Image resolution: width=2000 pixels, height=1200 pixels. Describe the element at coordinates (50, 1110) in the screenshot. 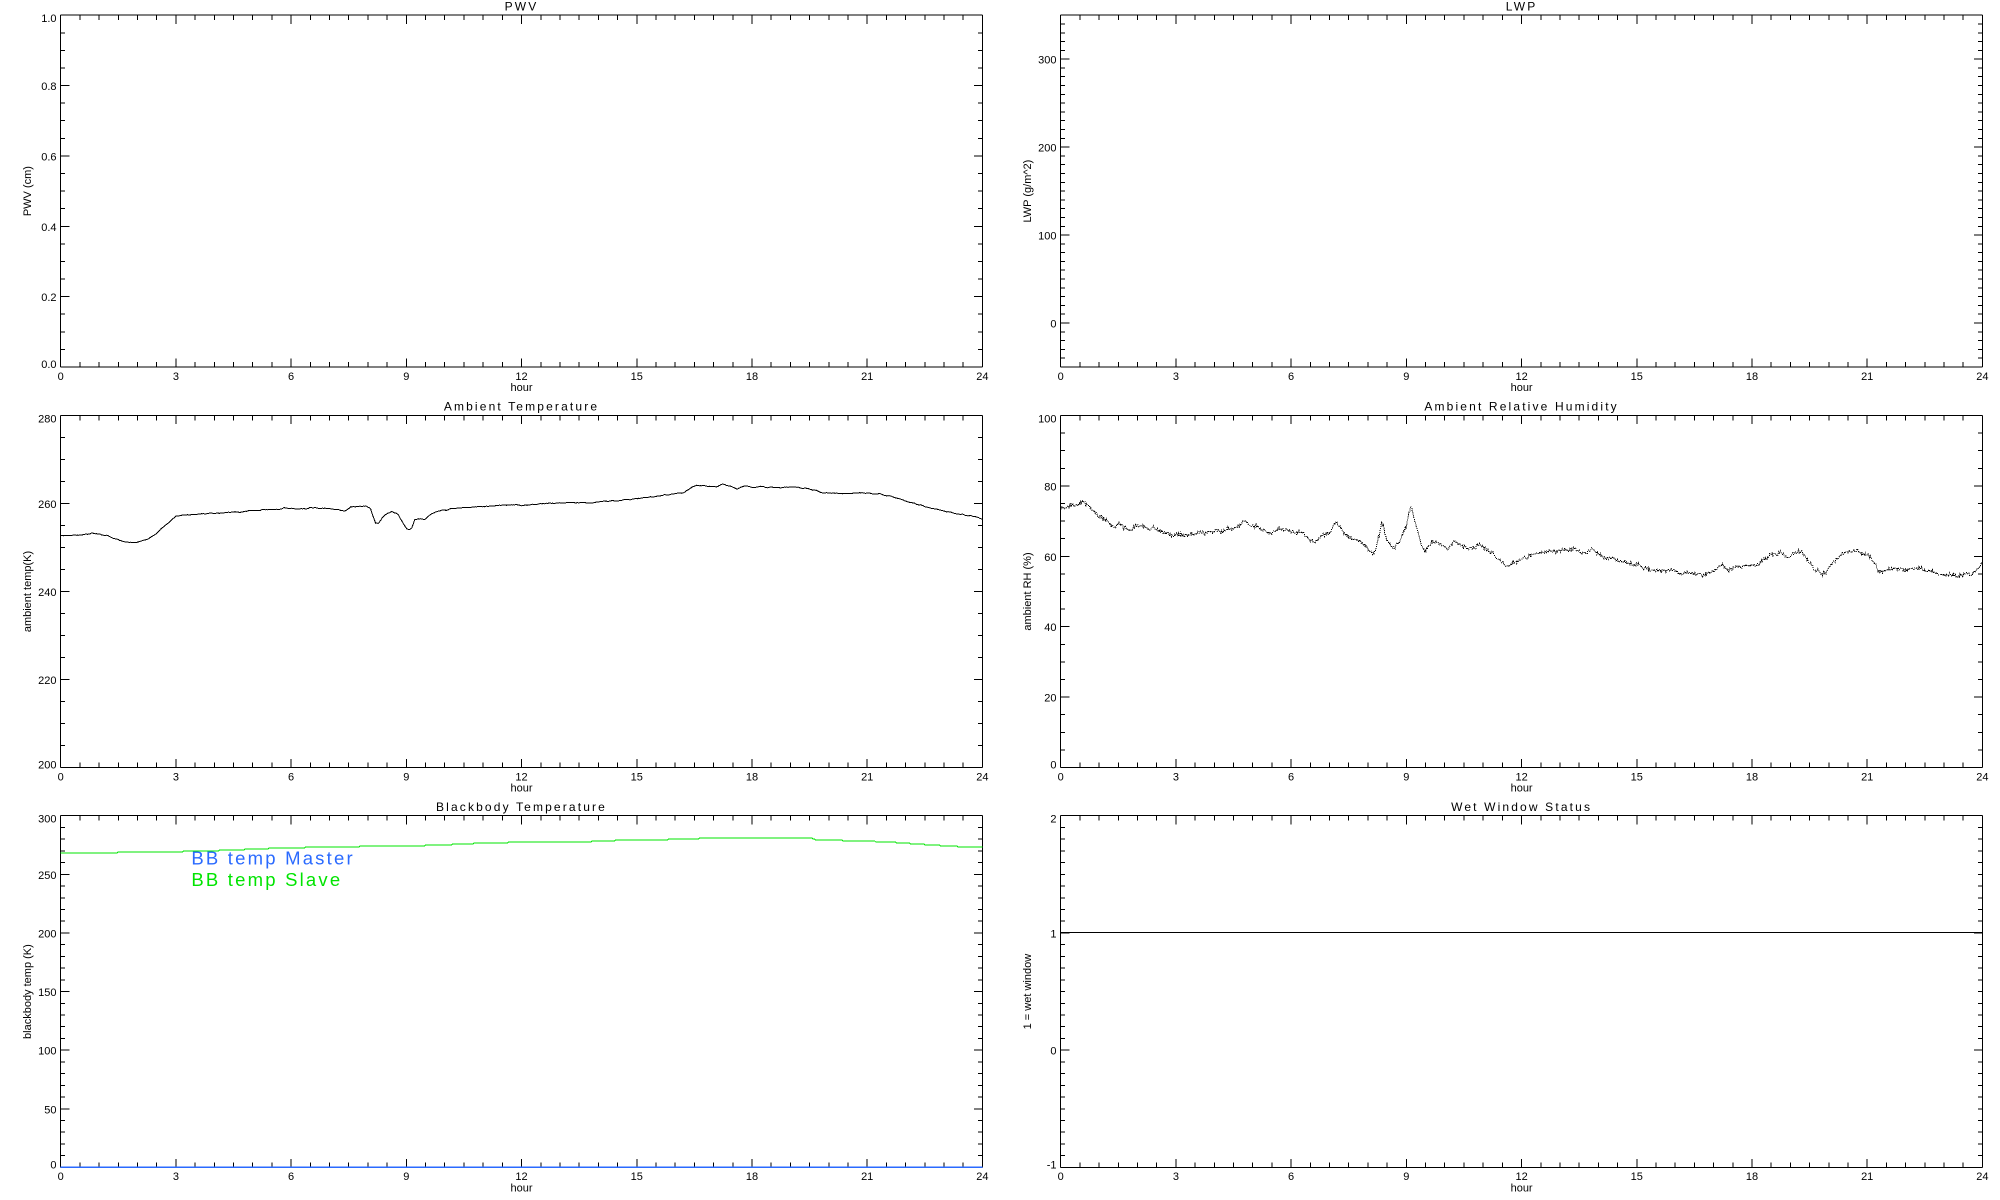

I see `svg-text: 50` at that location.